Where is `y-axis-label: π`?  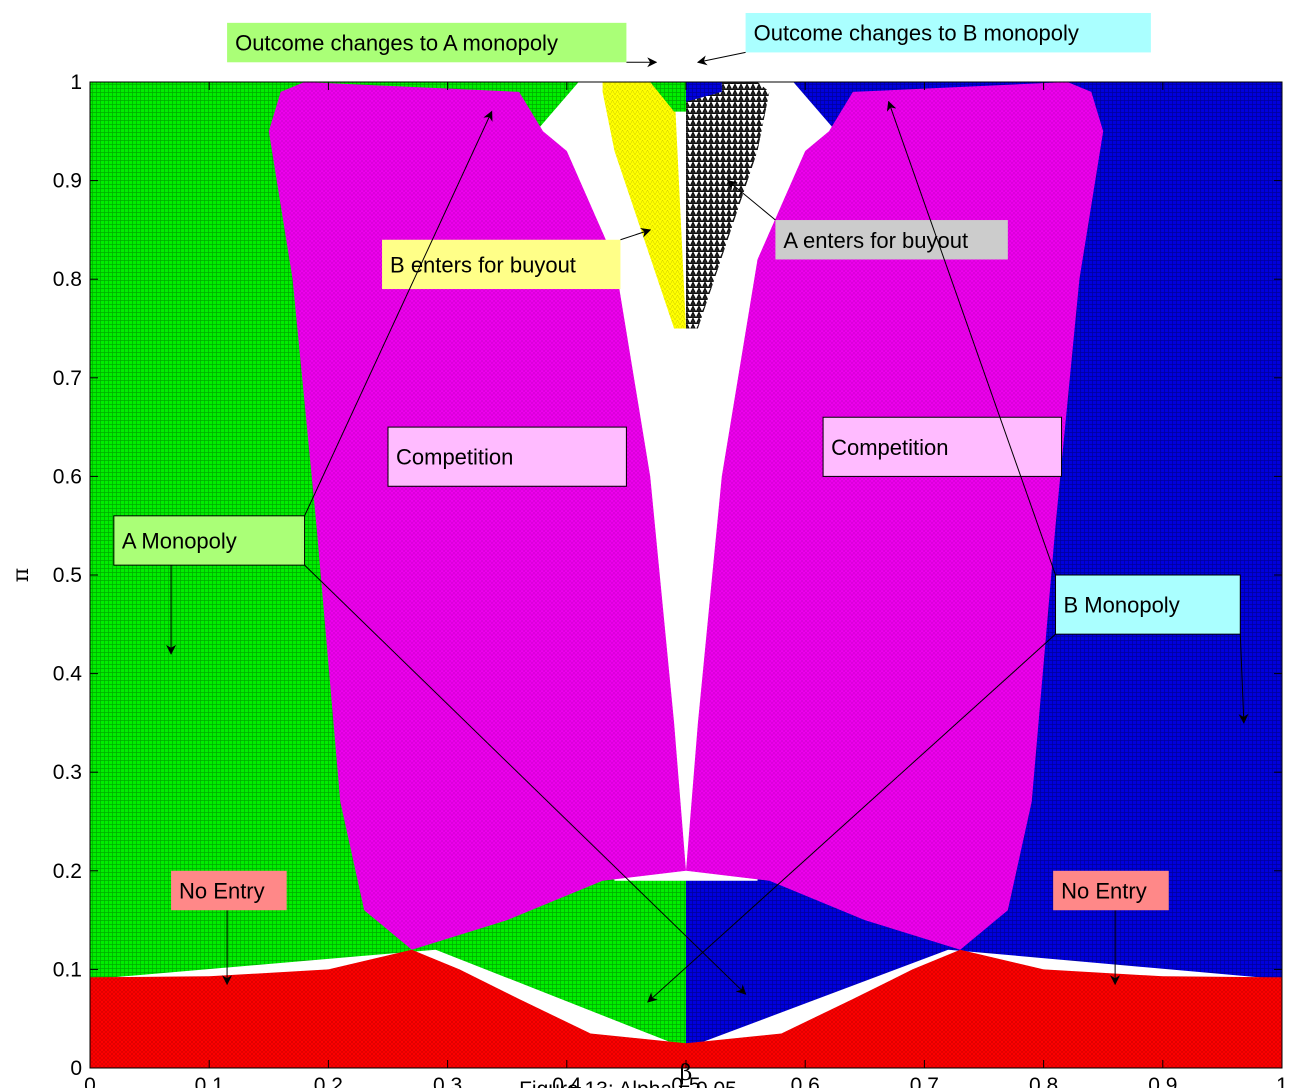
y-axis-label: π is located at coordinates (21, 575).